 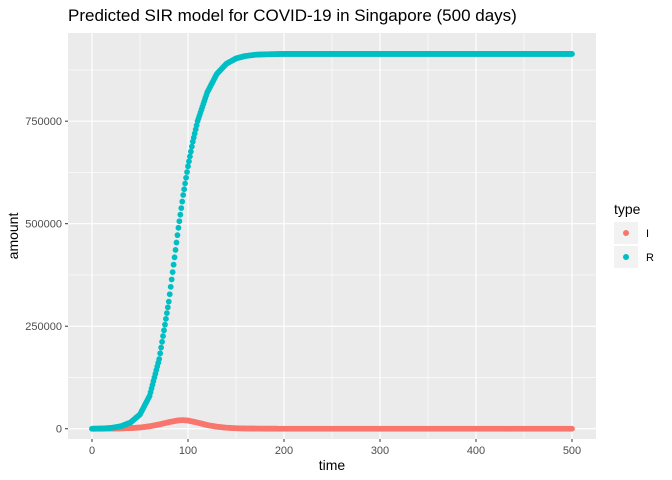 I want to click on y-tick-label: 0, so click(x=59, y=430).